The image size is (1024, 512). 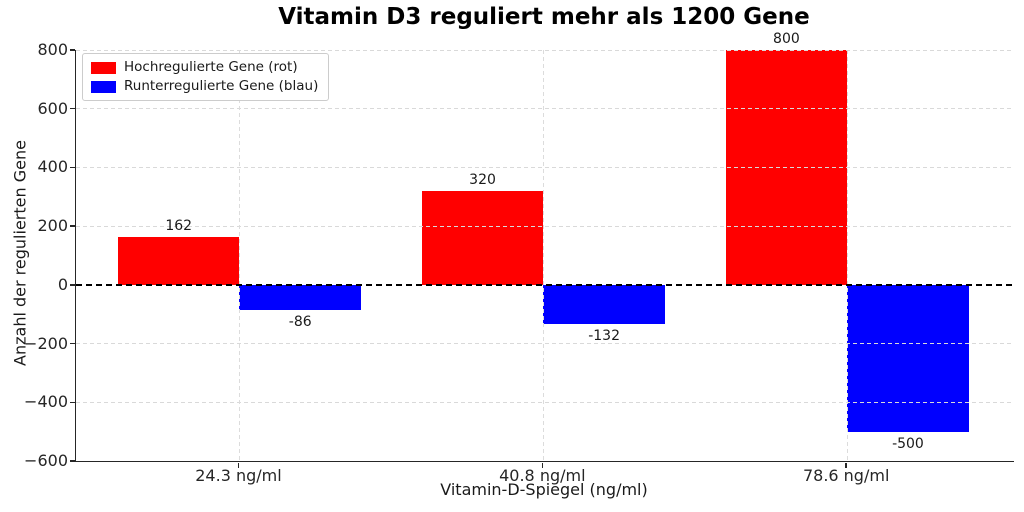 I want to click on bar-value-label: 162, so click(x=179, y=226).